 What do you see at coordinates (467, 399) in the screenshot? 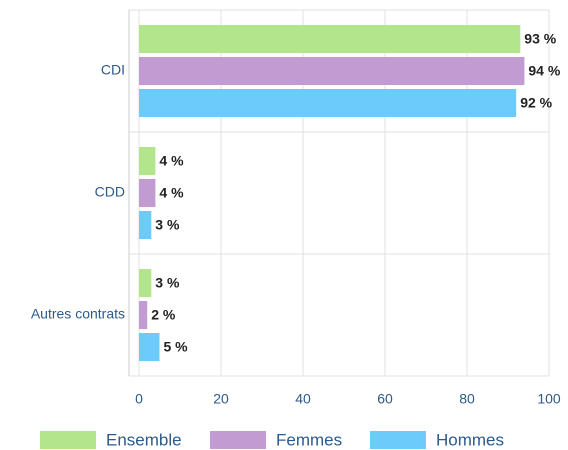
I see `x-tick-label: 80` at bounding box center [467, 399].